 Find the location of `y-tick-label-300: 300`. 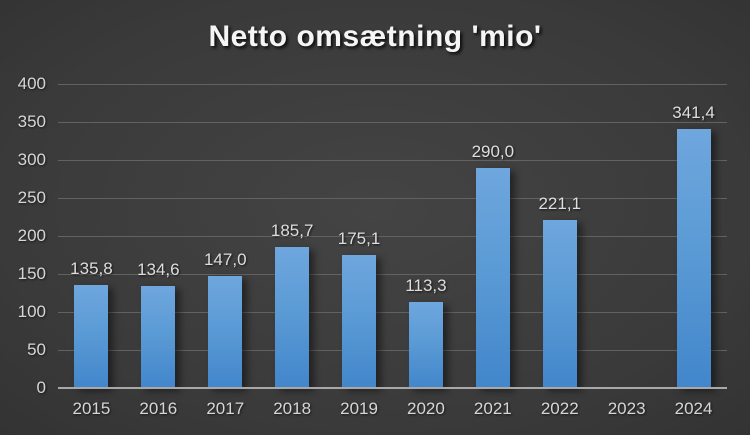

y-tick-label-300: 300 is located at coordinates (31, 159).